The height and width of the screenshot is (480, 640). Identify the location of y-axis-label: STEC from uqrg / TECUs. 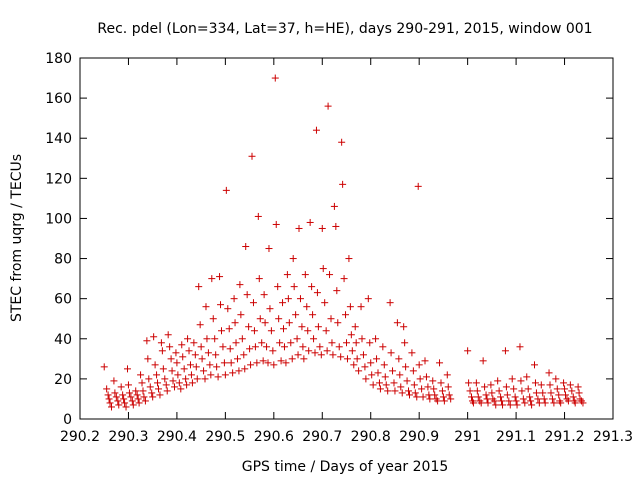
(17, 238).